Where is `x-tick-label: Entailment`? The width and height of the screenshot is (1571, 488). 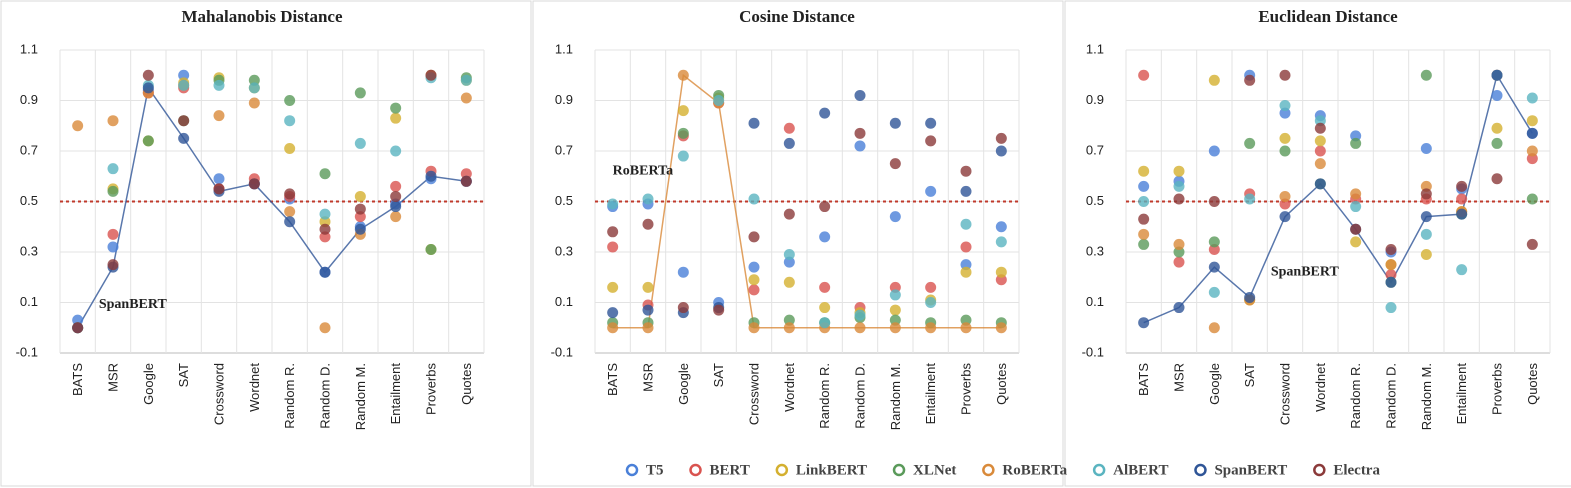
x-tick-label: Entailment is located at coordinates (930, 394).